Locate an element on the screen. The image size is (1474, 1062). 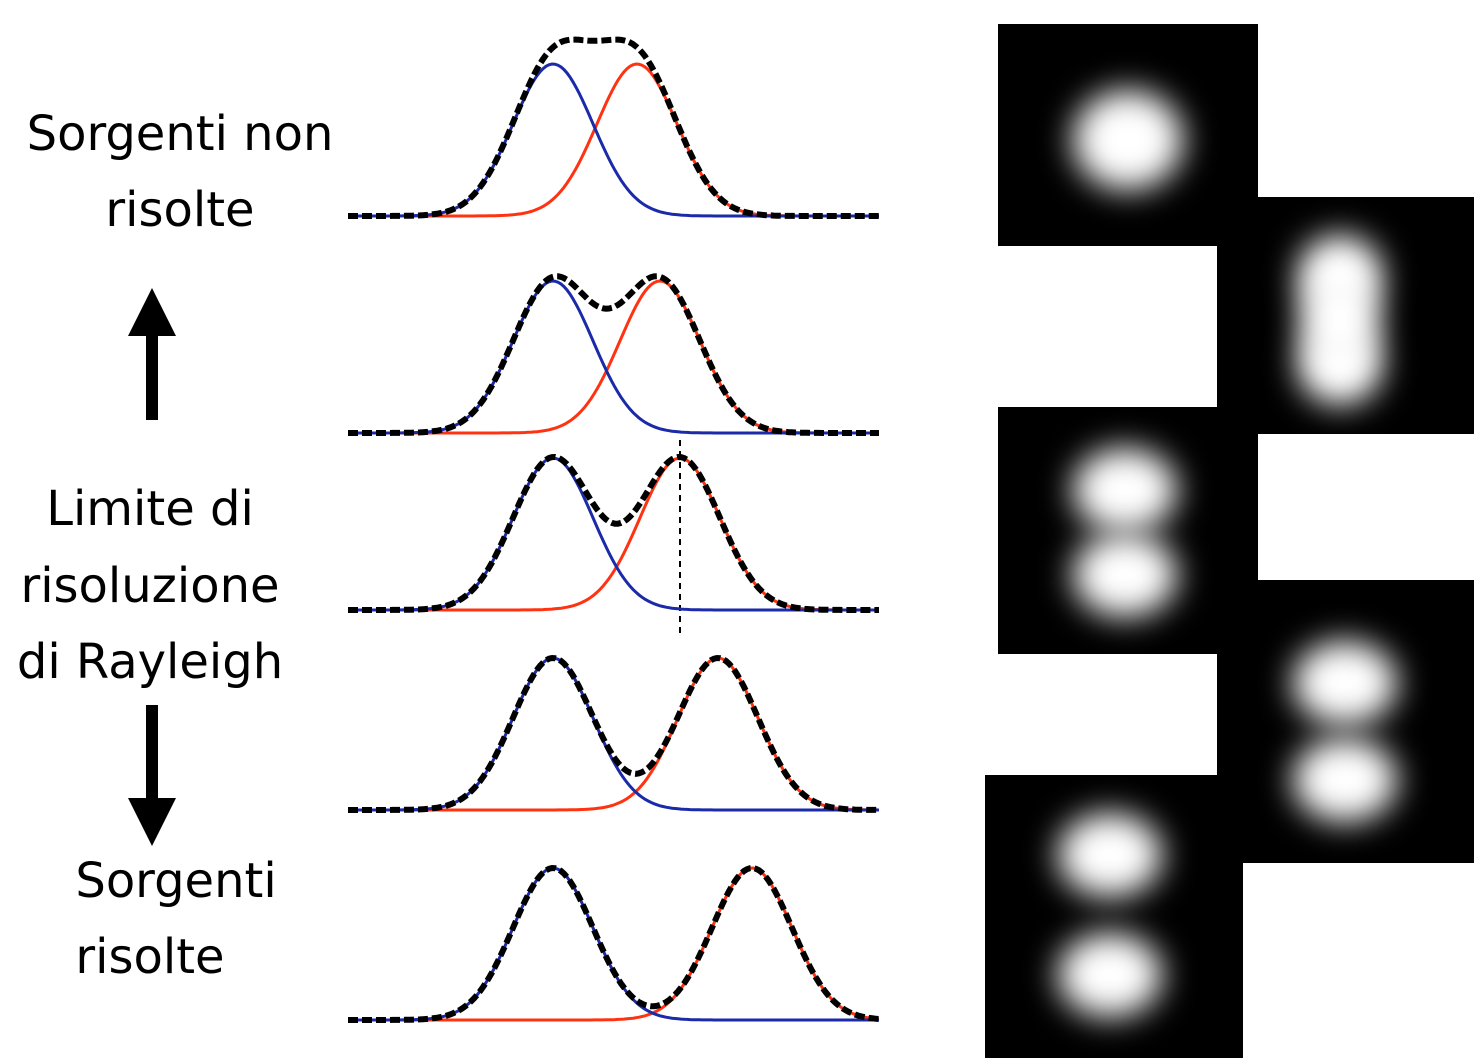
blue-curve is located at coordinates (613, 534).